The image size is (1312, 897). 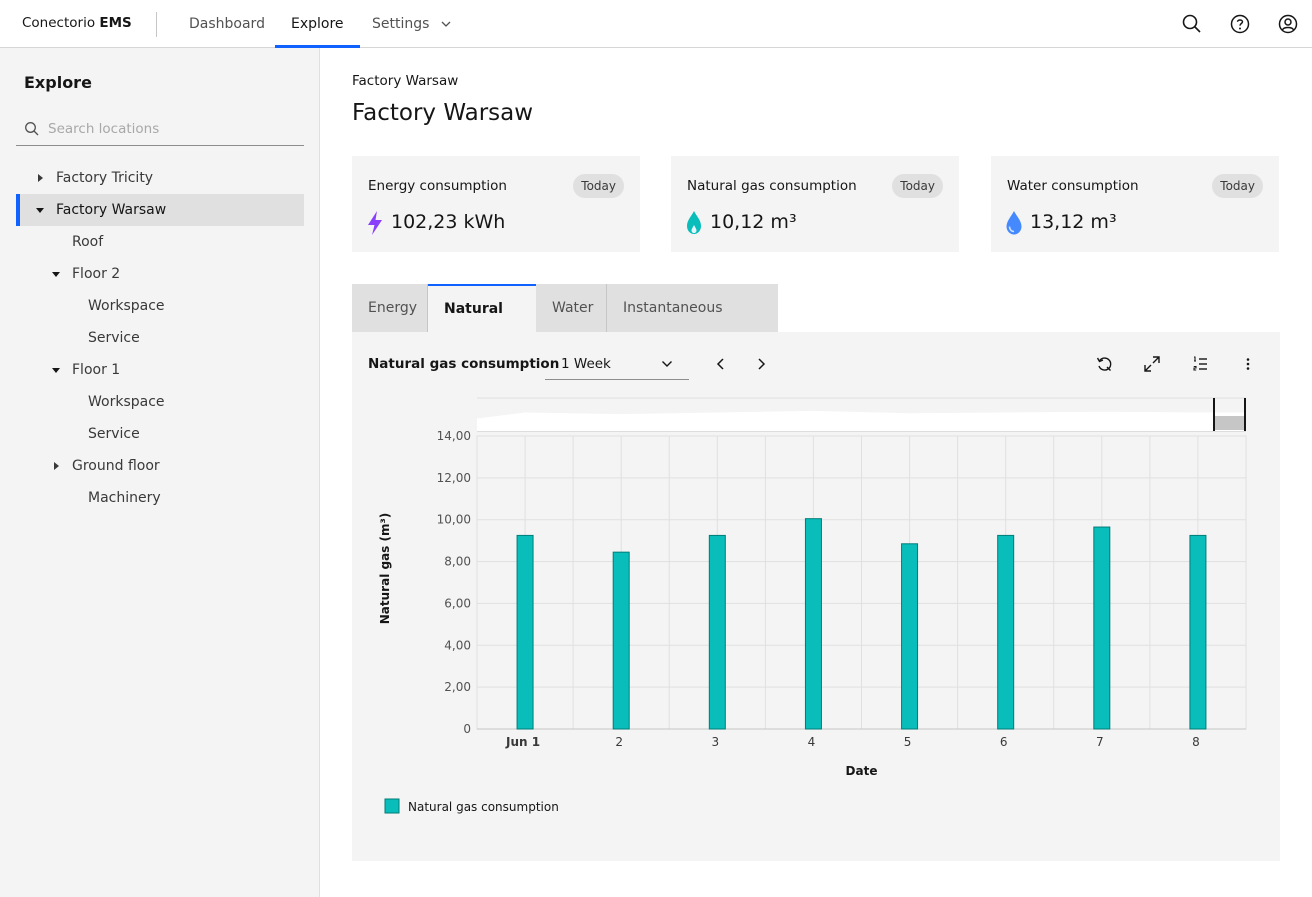 What do you see at coordinates (694, 222) in the screenshot?
I see `flame-icon` at bounding box center [694, 222].